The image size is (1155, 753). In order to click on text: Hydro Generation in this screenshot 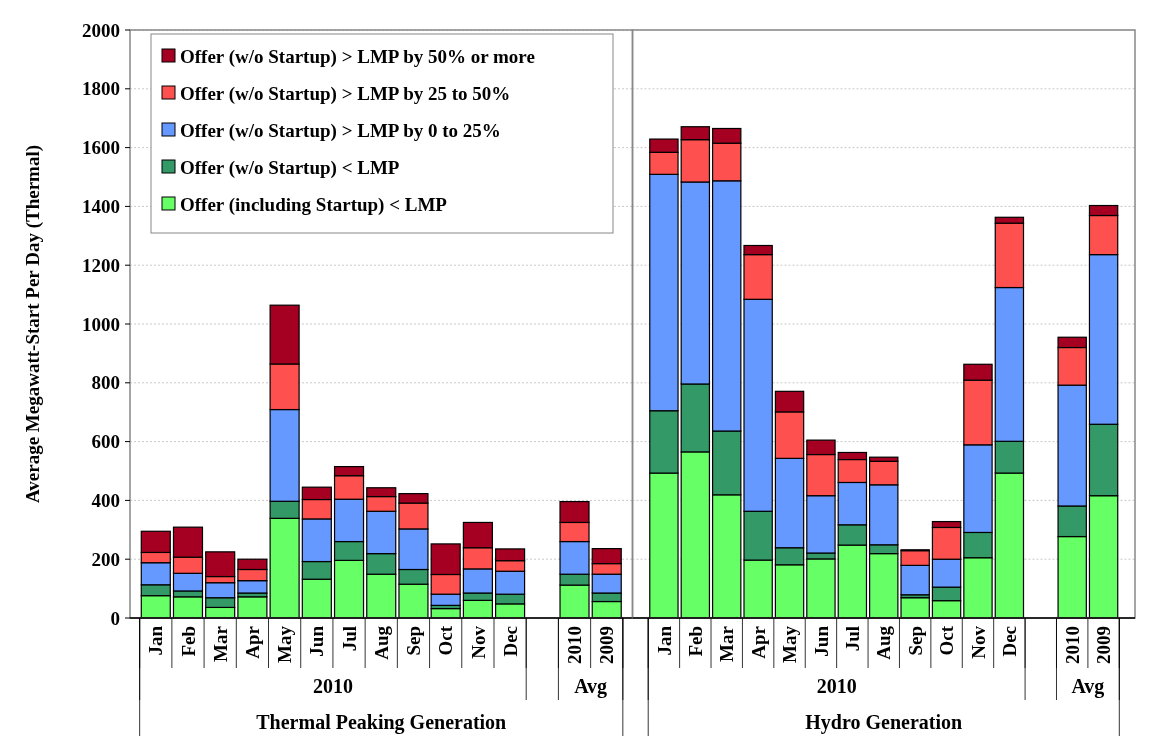, I will do `click(884, 722)`.